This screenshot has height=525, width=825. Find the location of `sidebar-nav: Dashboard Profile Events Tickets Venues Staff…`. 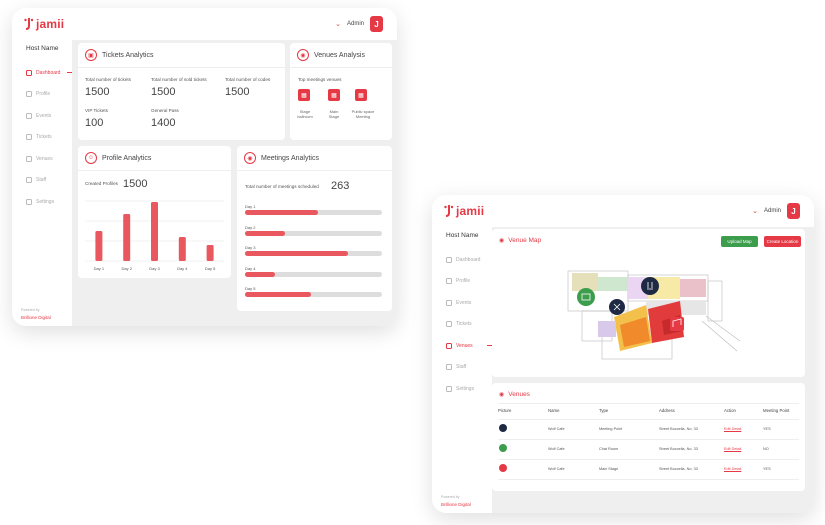

sidebar-nav: Dashboard Profile Events Tickets Venues Staff… is located at coordinates (469, 324).